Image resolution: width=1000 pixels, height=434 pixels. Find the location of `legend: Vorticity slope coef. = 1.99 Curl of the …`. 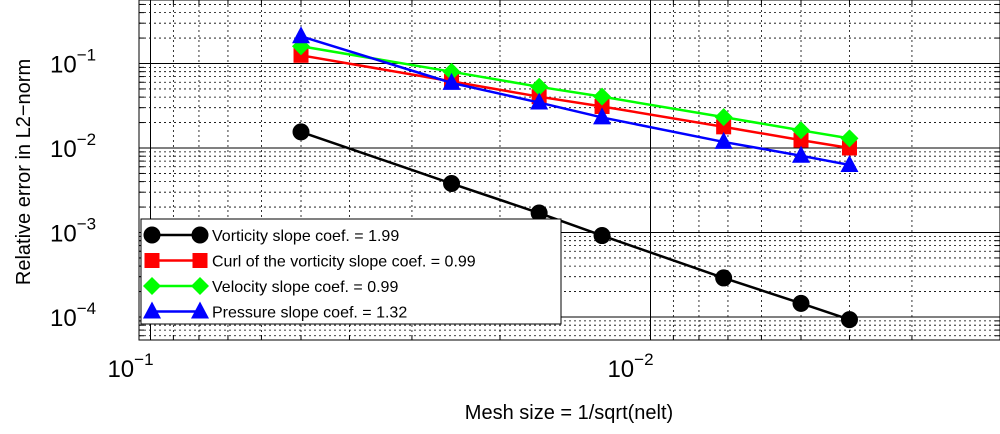

legend: Vorticity slope coef. = 1.99 Curl of the … is located at coordinates (351, 271).